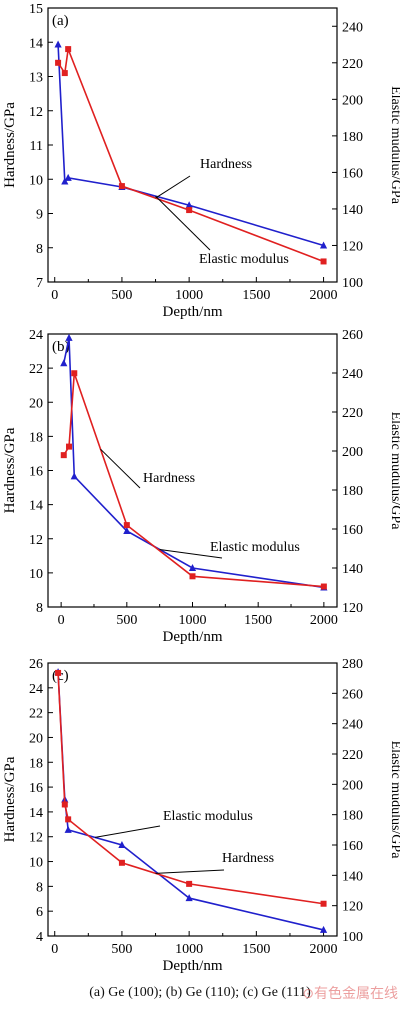 Image resolution: width=400 pixels, height=1013 pixels. What do you see at coordinates (352, 664) in the screenshot?
I see `y2-tick-label: 280` at bounding box center [352, 664].